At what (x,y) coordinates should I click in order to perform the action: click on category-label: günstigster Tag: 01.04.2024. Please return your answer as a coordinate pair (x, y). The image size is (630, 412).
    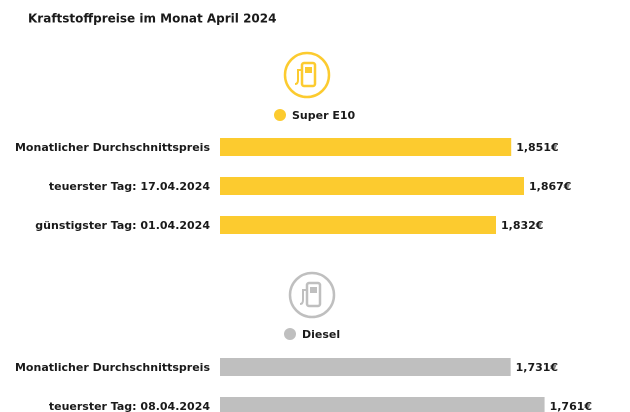
    Looking at the image, I should click on (122, 225).